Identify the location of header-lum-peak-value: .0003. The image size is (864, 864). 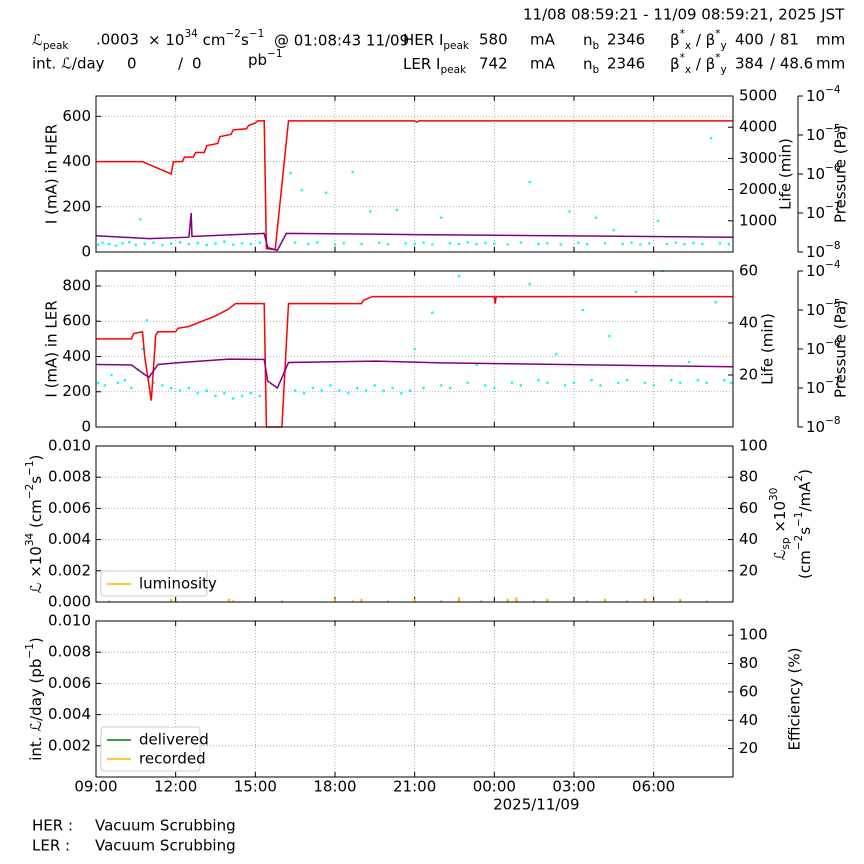
(117, 40).